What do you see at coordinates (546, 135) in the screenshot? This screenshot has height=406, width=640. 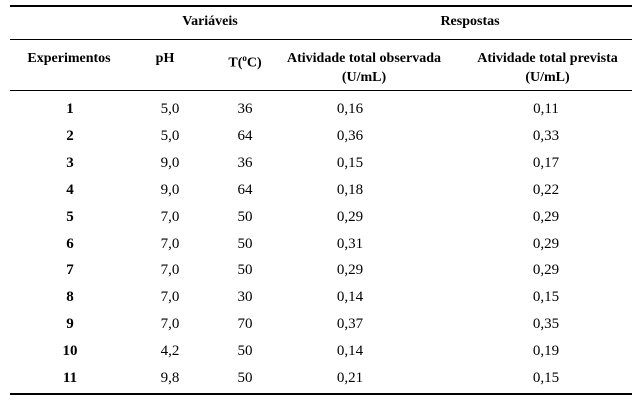 I see `cell-predicted: 0,33` at bounding box center [546, 135].